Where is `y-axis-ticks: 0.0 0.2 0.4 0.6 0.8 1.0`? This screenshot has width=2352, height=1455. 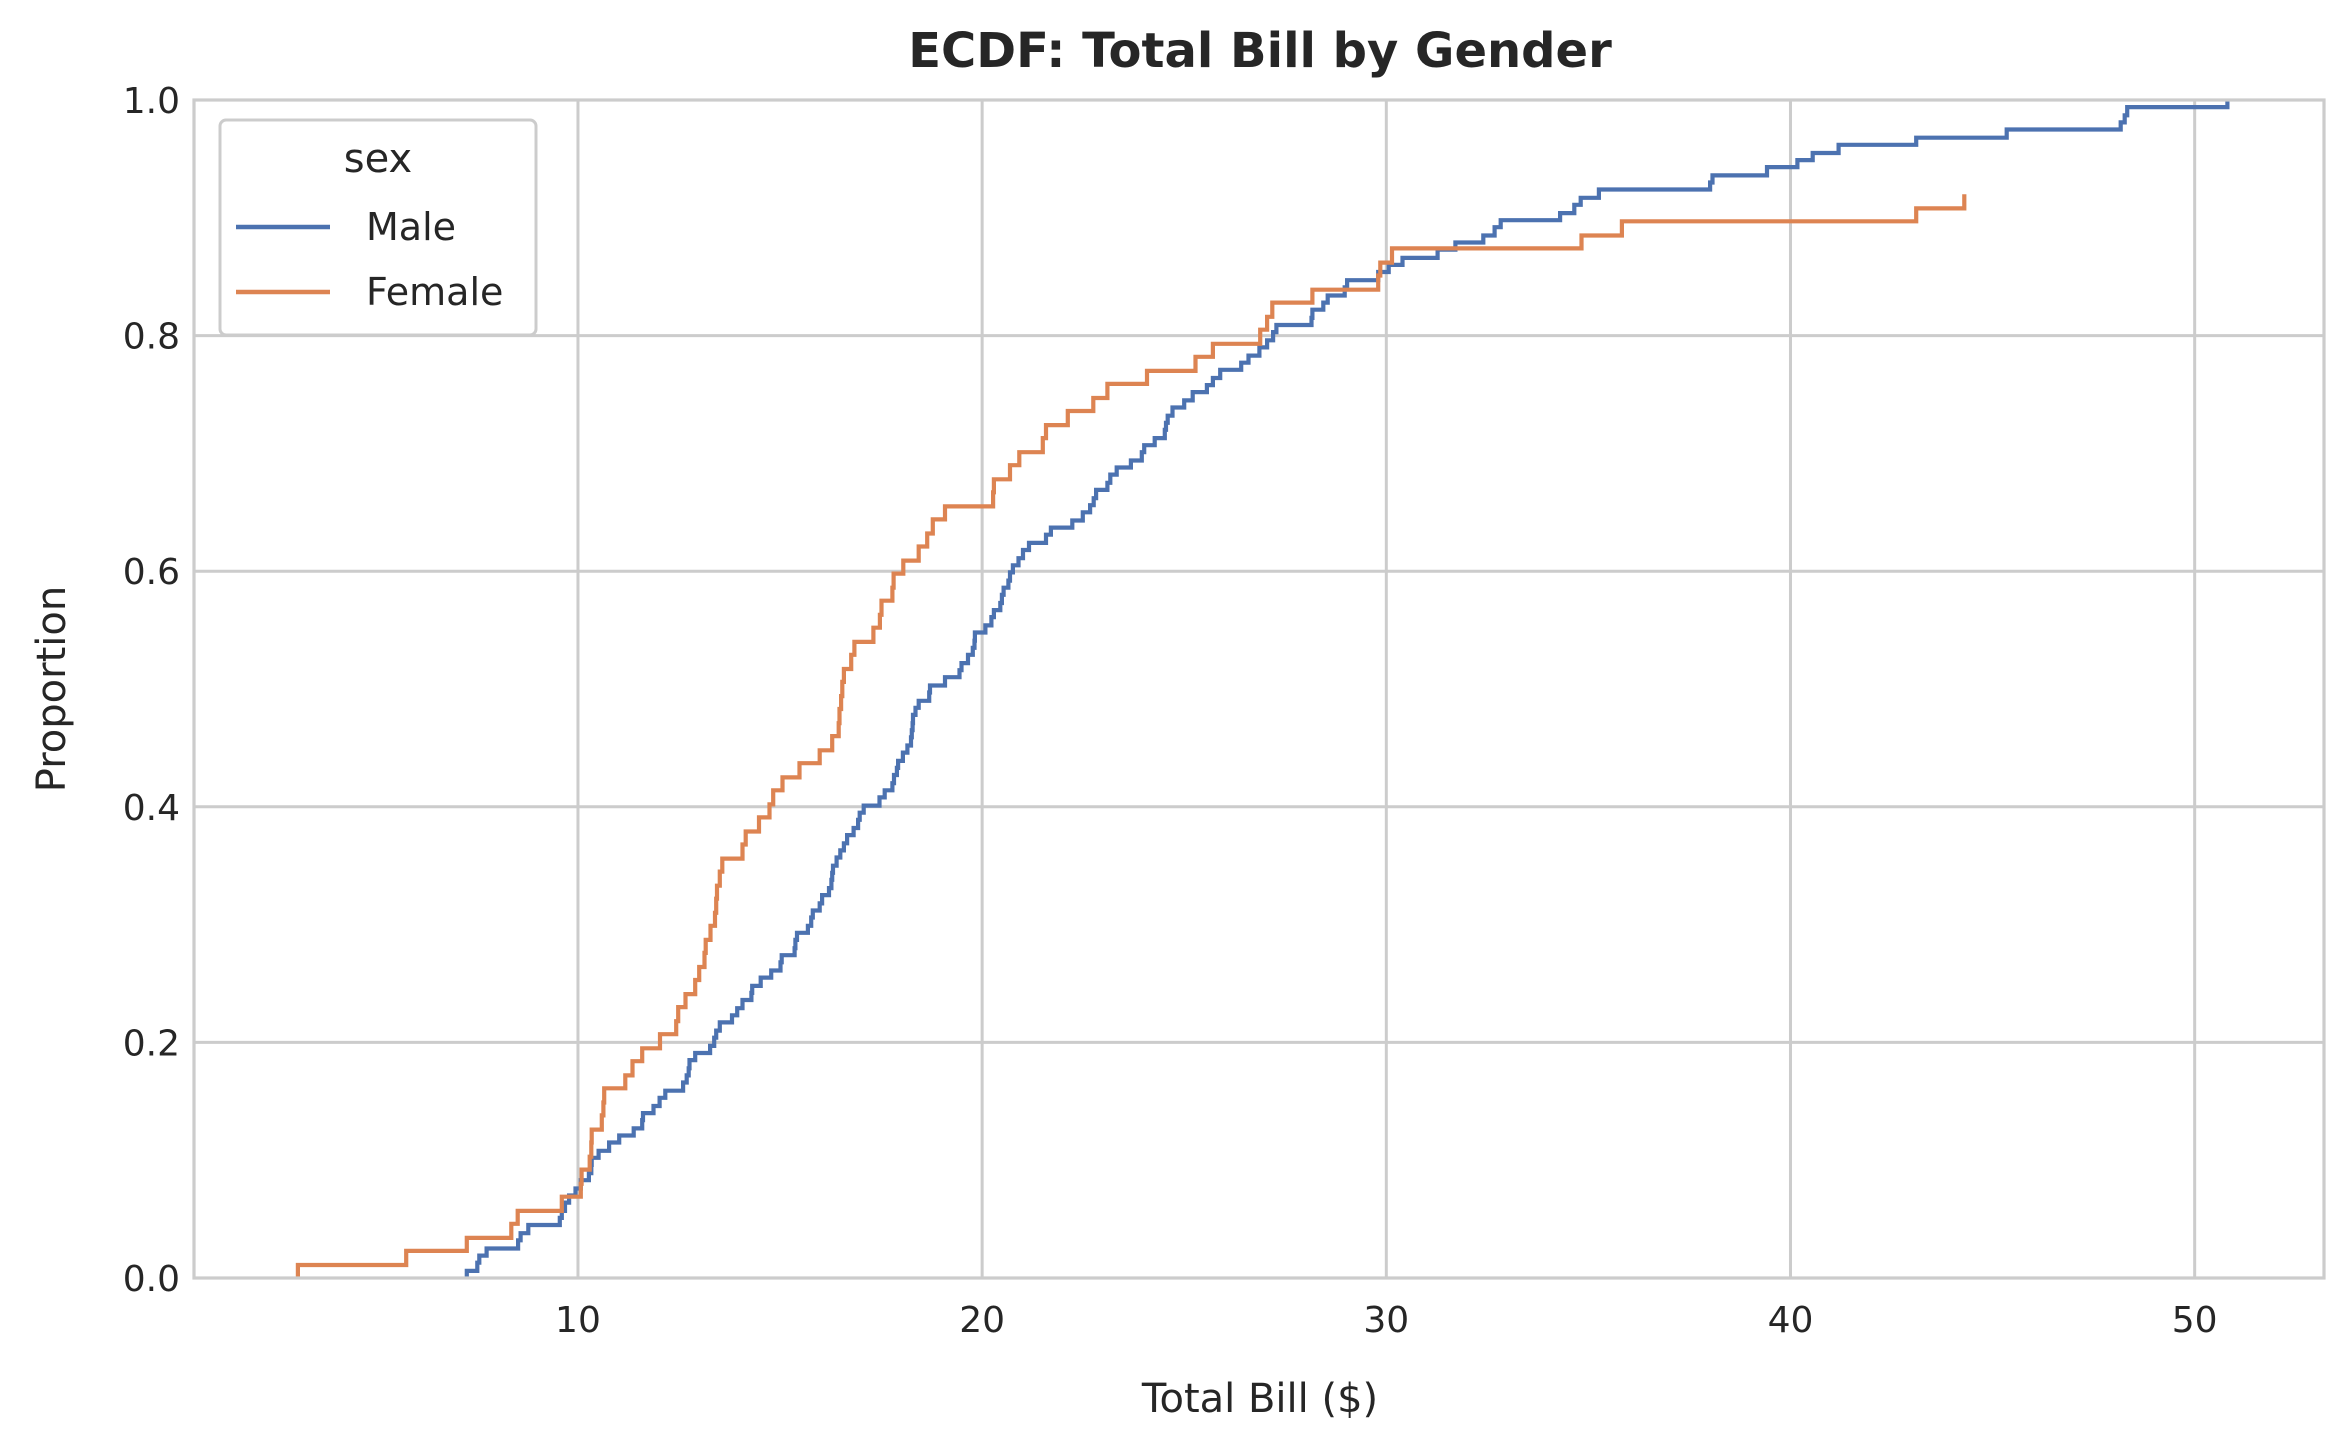 y-axis-ticks: 0.0 0.2 0.4 0.6 0.8 1.0 is located at coordinates (151, 690).